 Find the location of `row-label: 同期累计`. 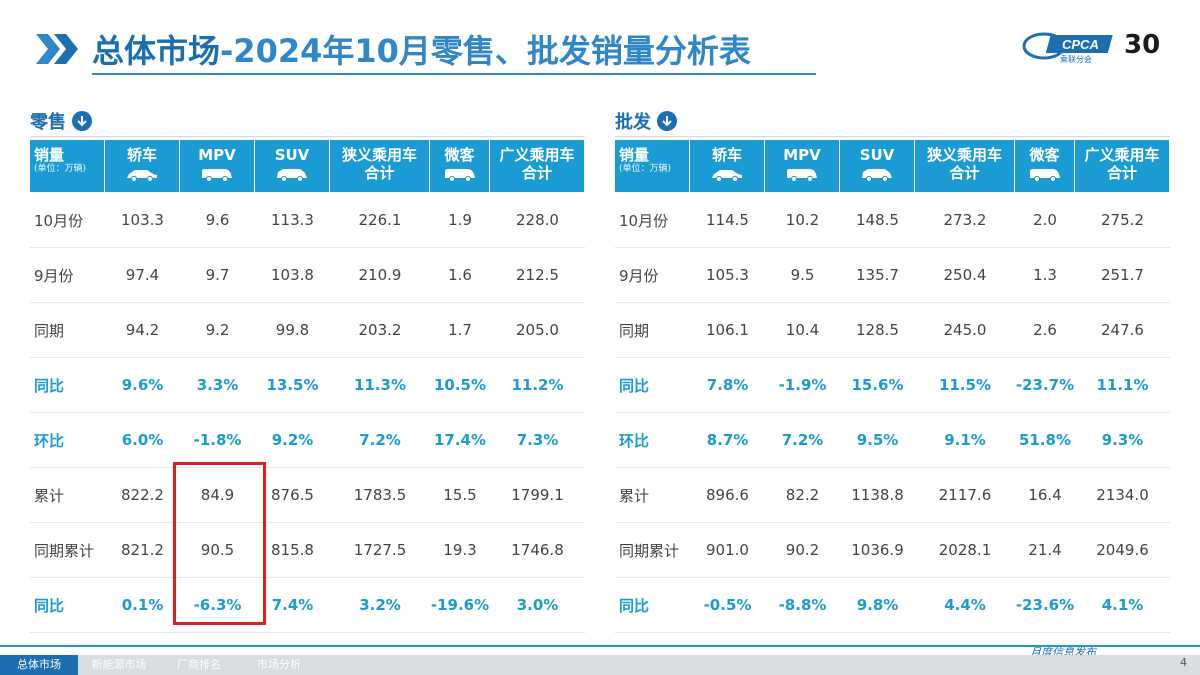

row-label: 同期累计 is located at coordinates (652, 550).